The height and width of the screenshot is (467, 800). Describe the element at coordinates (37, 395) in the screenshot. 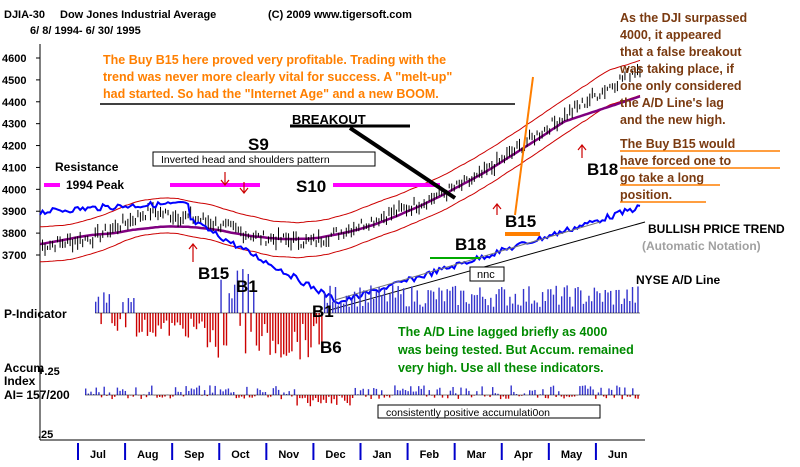

I see `ai-value-label: AI= 157/200` at that location.